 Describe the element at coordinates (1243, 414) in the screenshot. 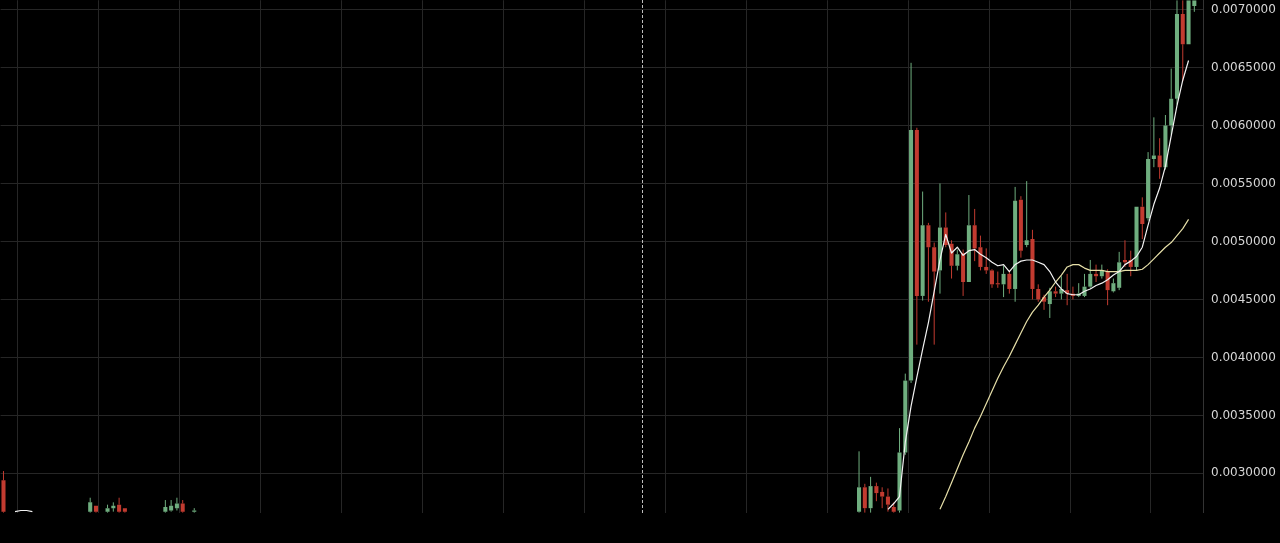

I see `y-tick-label: 0.0035000` at that location.